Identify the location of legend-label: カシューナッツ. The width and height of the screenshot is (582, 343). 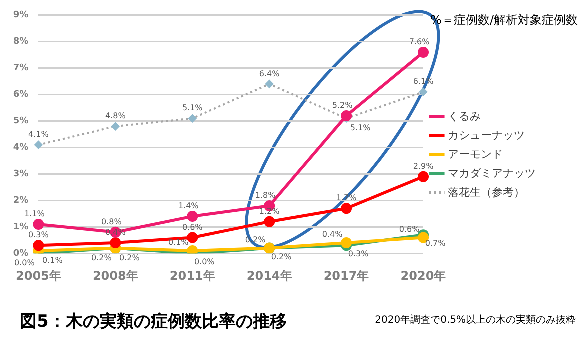
(486, 135).